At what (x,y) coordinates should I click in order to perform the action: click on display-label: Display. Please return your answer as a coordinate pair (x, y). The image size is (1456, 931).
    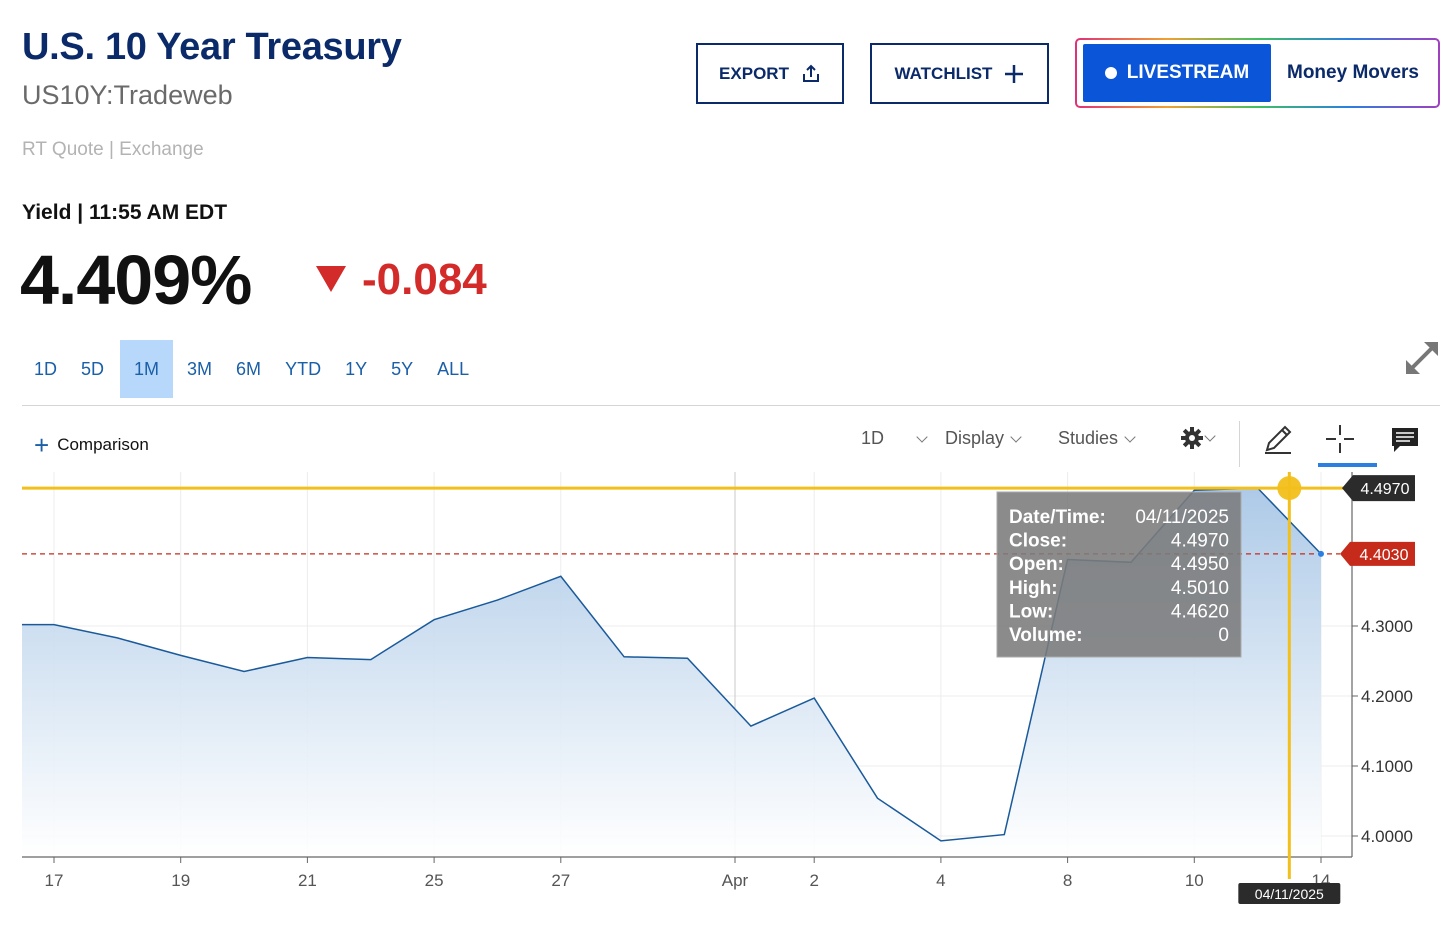
    Looking at the image, I should click on (975, 438).